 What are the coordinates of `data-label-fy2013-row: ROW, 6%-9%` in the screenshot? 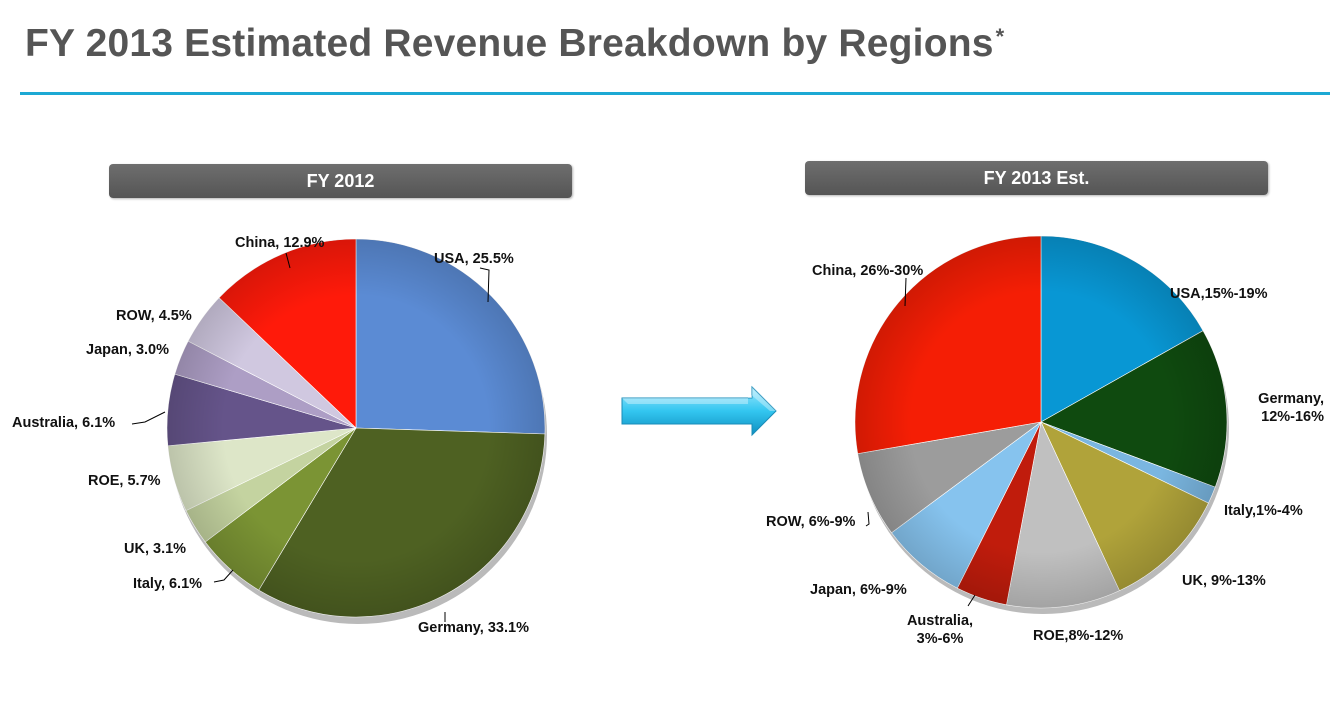 It's located at (811, 522).